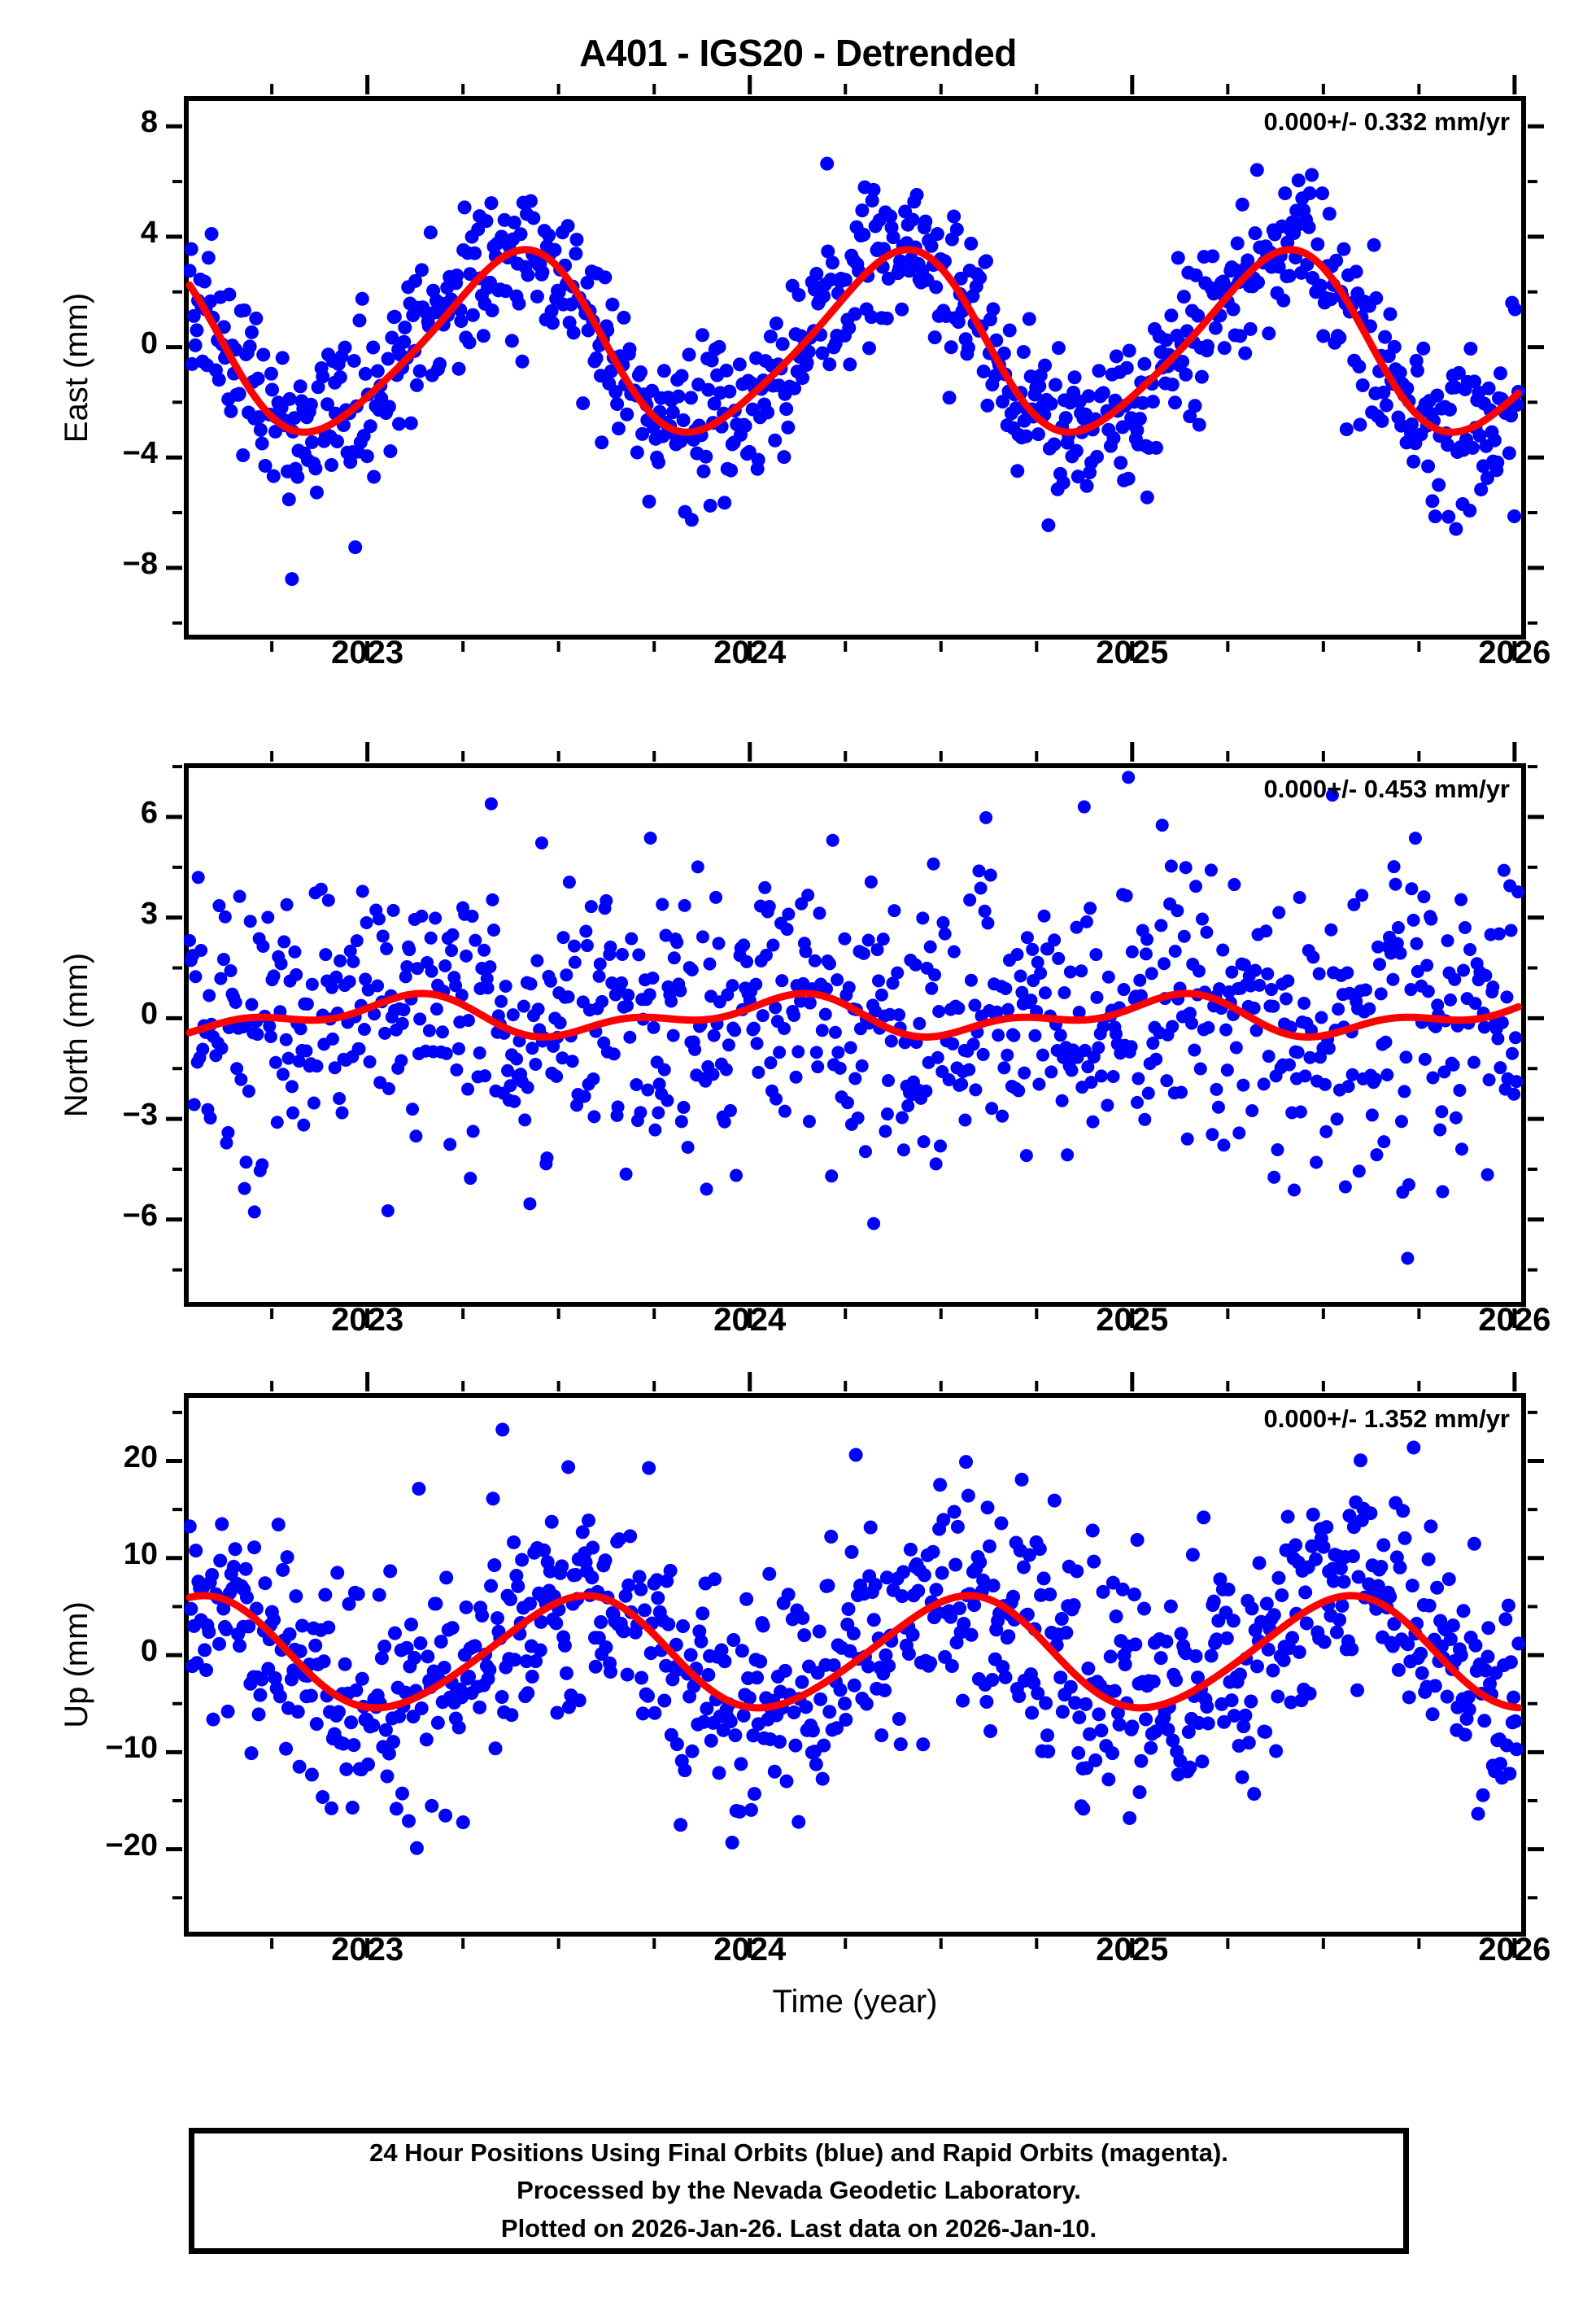 The width and height of the screenshot is (1596, 2306). Describe the element at coordinates (1514, 1320) in the screenshot. I see `xtick-label-north-3: 2026` at that location.